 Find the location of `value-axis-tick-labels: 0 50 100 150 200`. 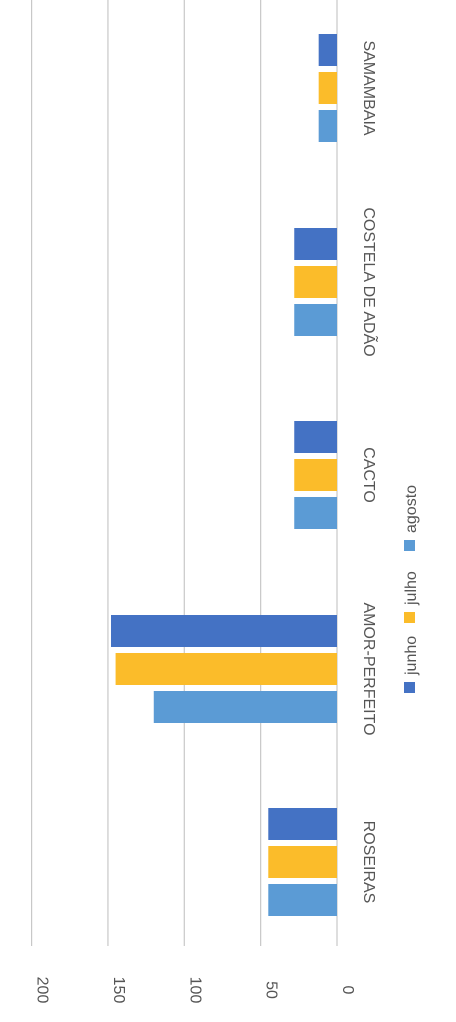

value-axis-tick-labels: 0 50 100 150 200 is located at coordinates (195, 990).